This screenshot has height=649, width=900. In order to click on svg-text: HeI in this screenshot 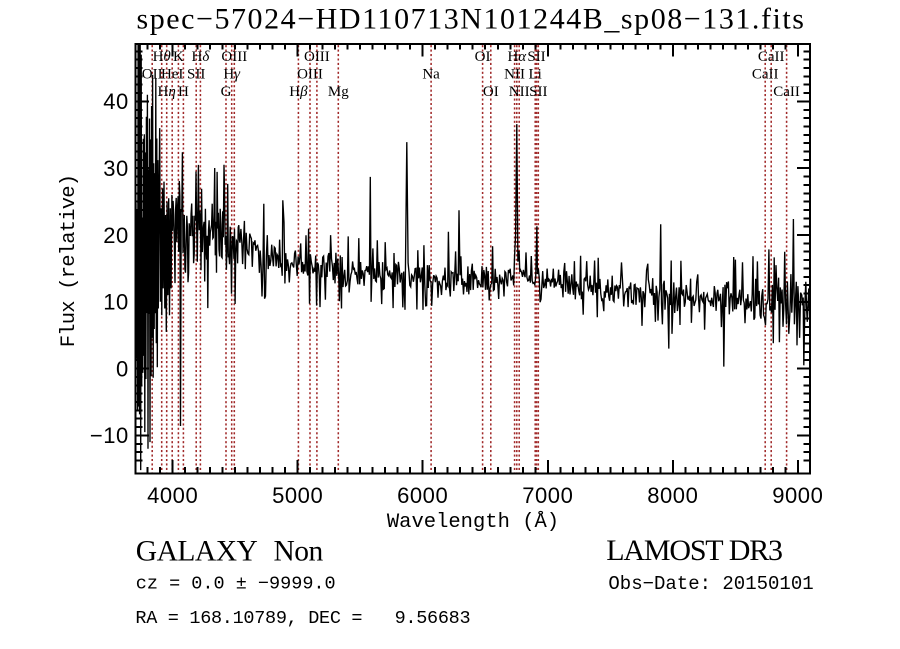, I will do `click(172, 75)`.